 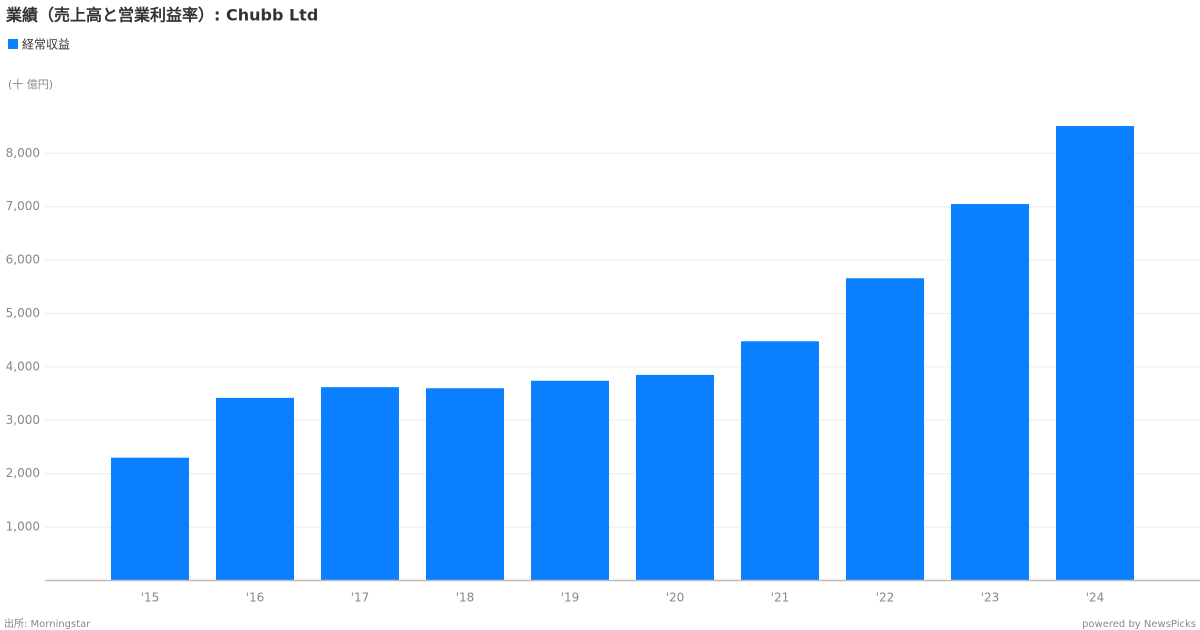 I want to click on legend-swatch, so click(x=13, y=44).